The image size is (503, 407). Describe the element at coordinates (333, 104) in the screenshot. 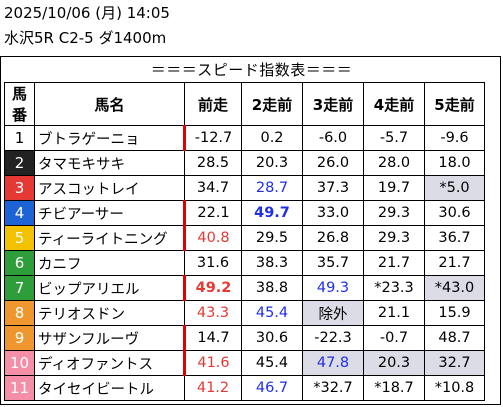

I see `col-header-3-races-ago: 3走前` at that location.